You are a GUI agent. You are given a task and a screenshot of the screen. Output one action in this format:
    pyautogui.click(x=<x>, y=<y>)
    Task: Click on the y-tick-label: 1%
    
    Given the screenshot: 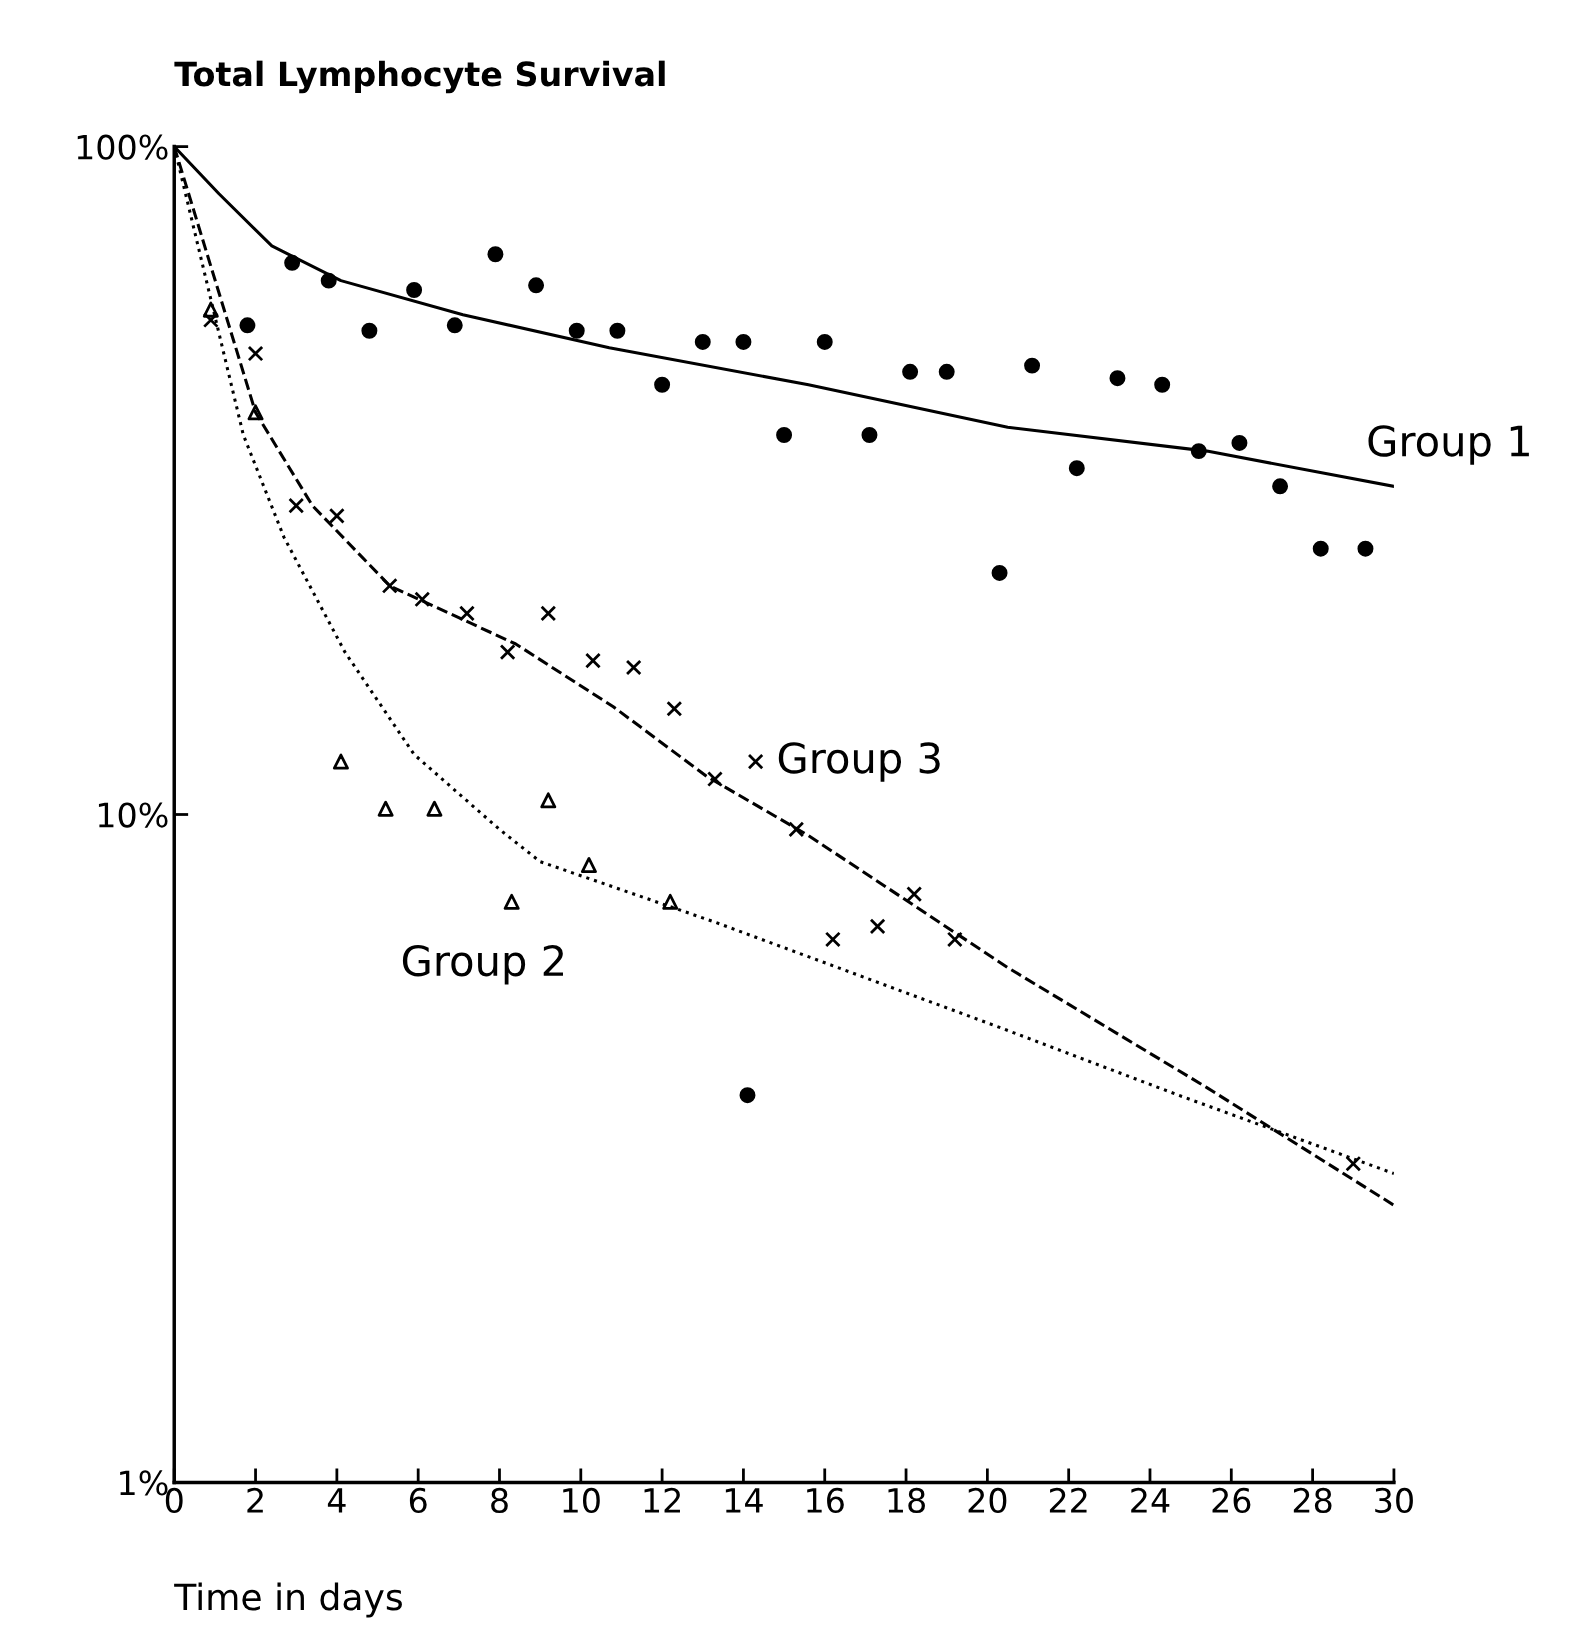 What is the action you would take?
    pyautogui.click(x=144, y=1483)
    